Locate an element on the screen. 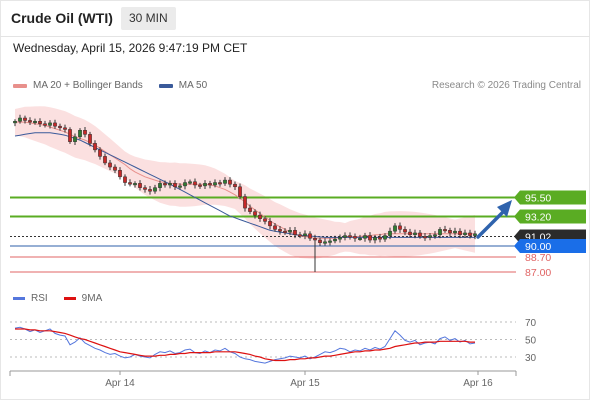  x-axis-label-apr-14: Apr 14 is located at coordinates (120, 383).